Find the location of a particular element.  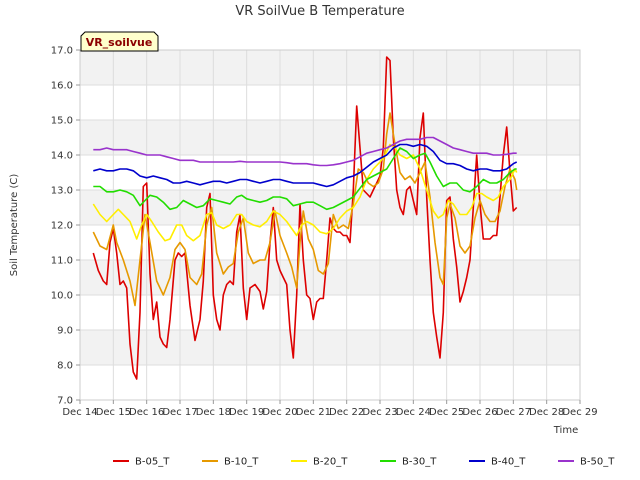

y-axis-label: Soil Temperature (C) is located at coordinates (14, 225).